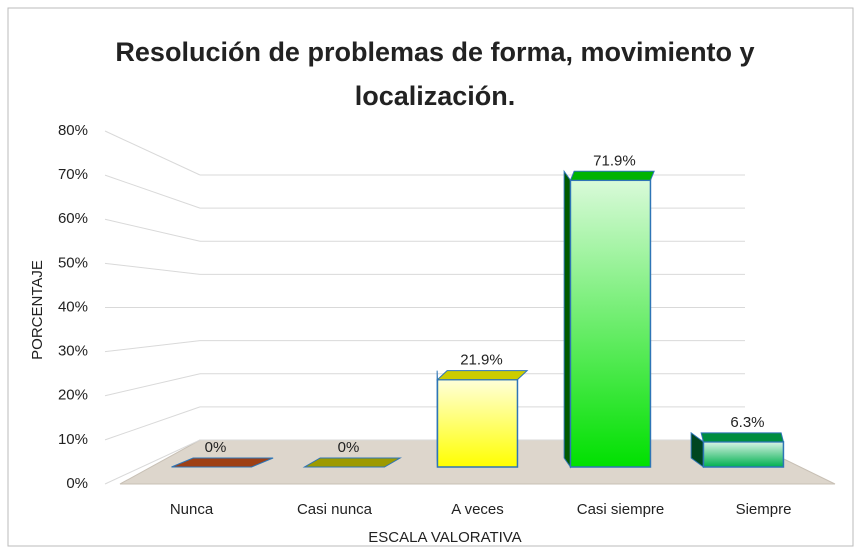  What do you see at coordinates (73, 351) in the screenshot?
I see `y-tick-label: 30%` at bounding box center [73, 351].